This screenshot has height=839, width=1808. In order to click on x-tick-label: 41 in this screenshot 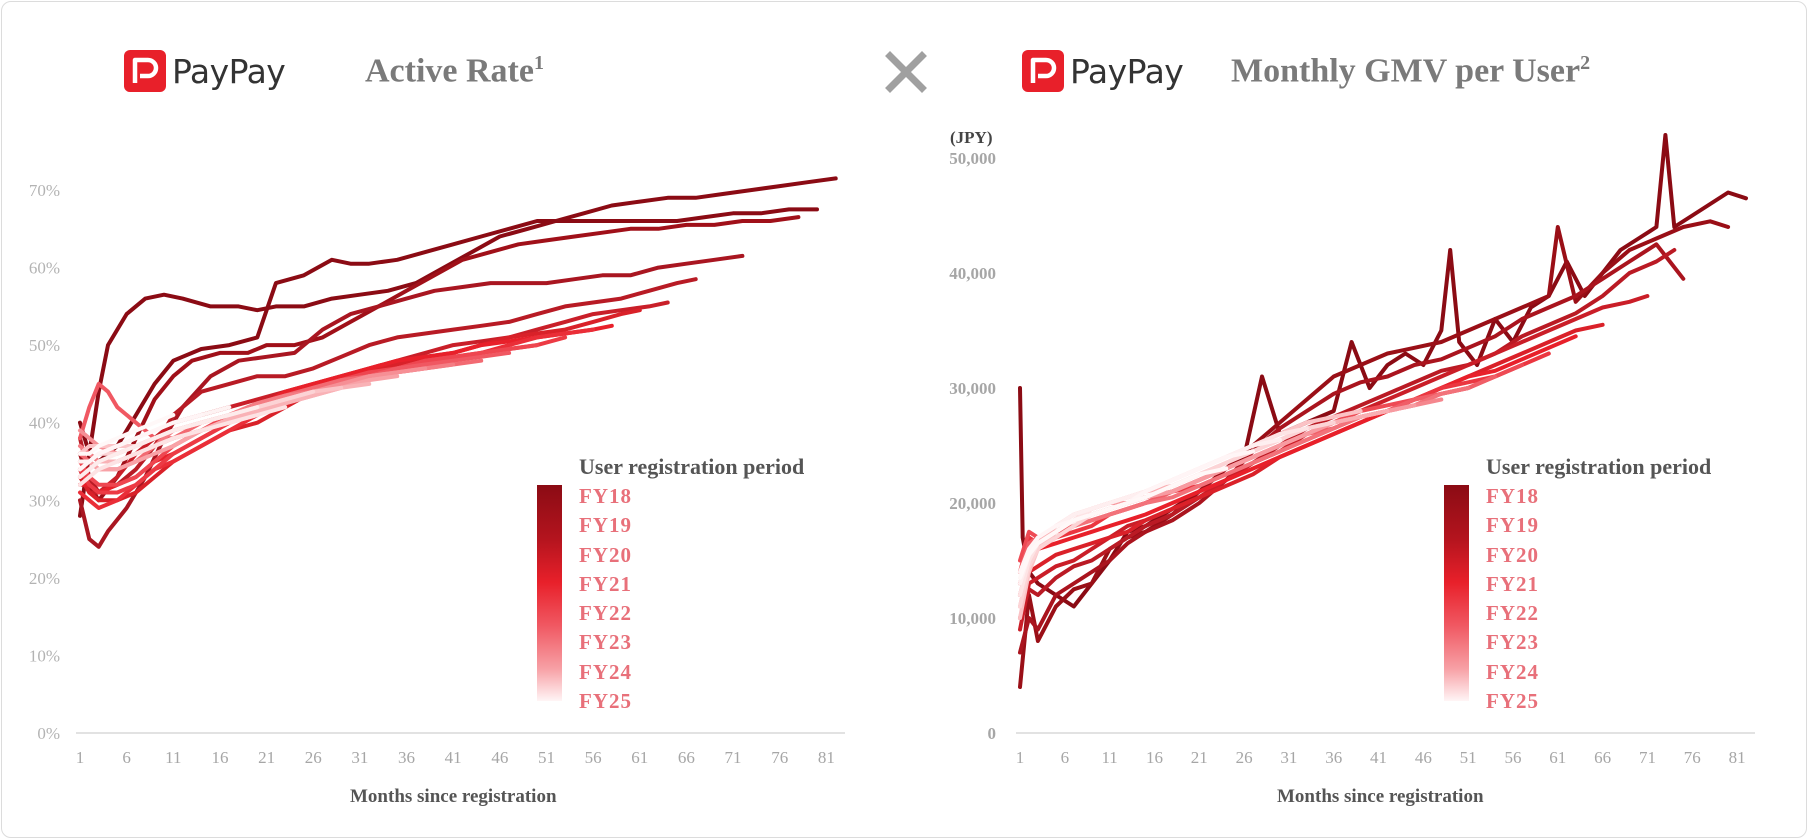, I will do `click(453, 757)`.